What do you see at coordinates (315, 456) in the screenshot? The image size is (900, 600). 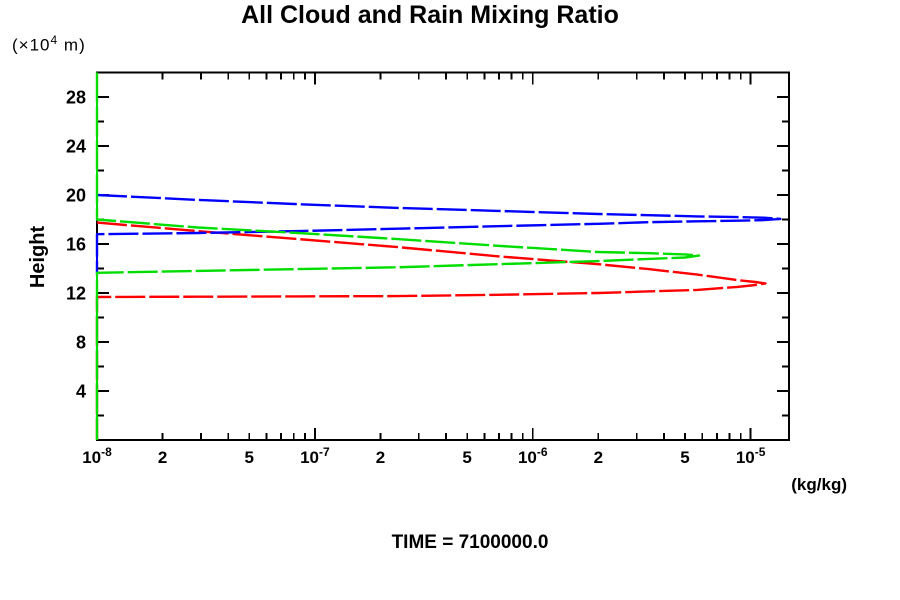 I see `x-tick-label: 10⁻⁷` at bounding box center [315, 456].